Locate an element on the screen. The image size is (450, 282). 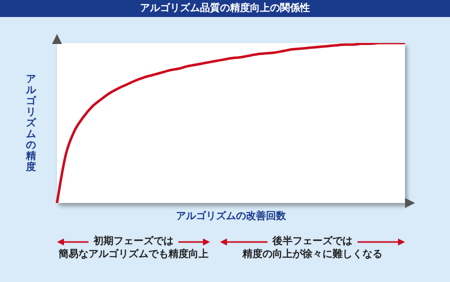
text: アルゴリズムの精度 is located at coordinates (31, 123).